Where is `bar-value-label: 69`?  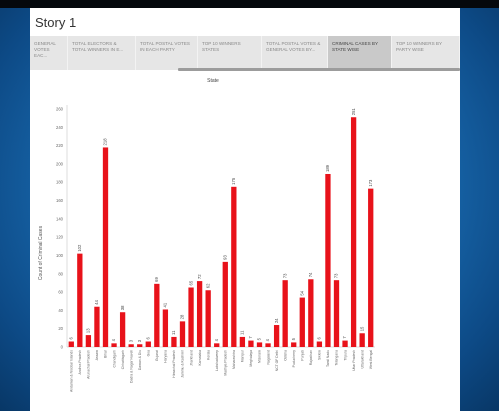
bar-value-label: 69 is located at coordinates (156, 279).